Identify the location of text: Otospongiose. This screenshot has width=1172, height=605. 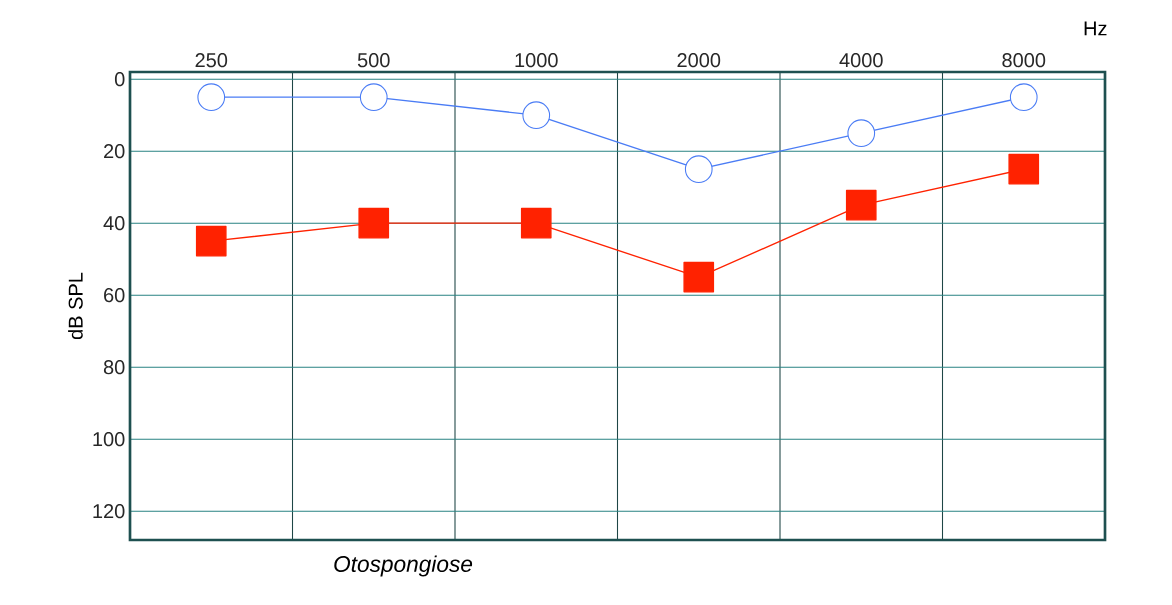
(403, 566).